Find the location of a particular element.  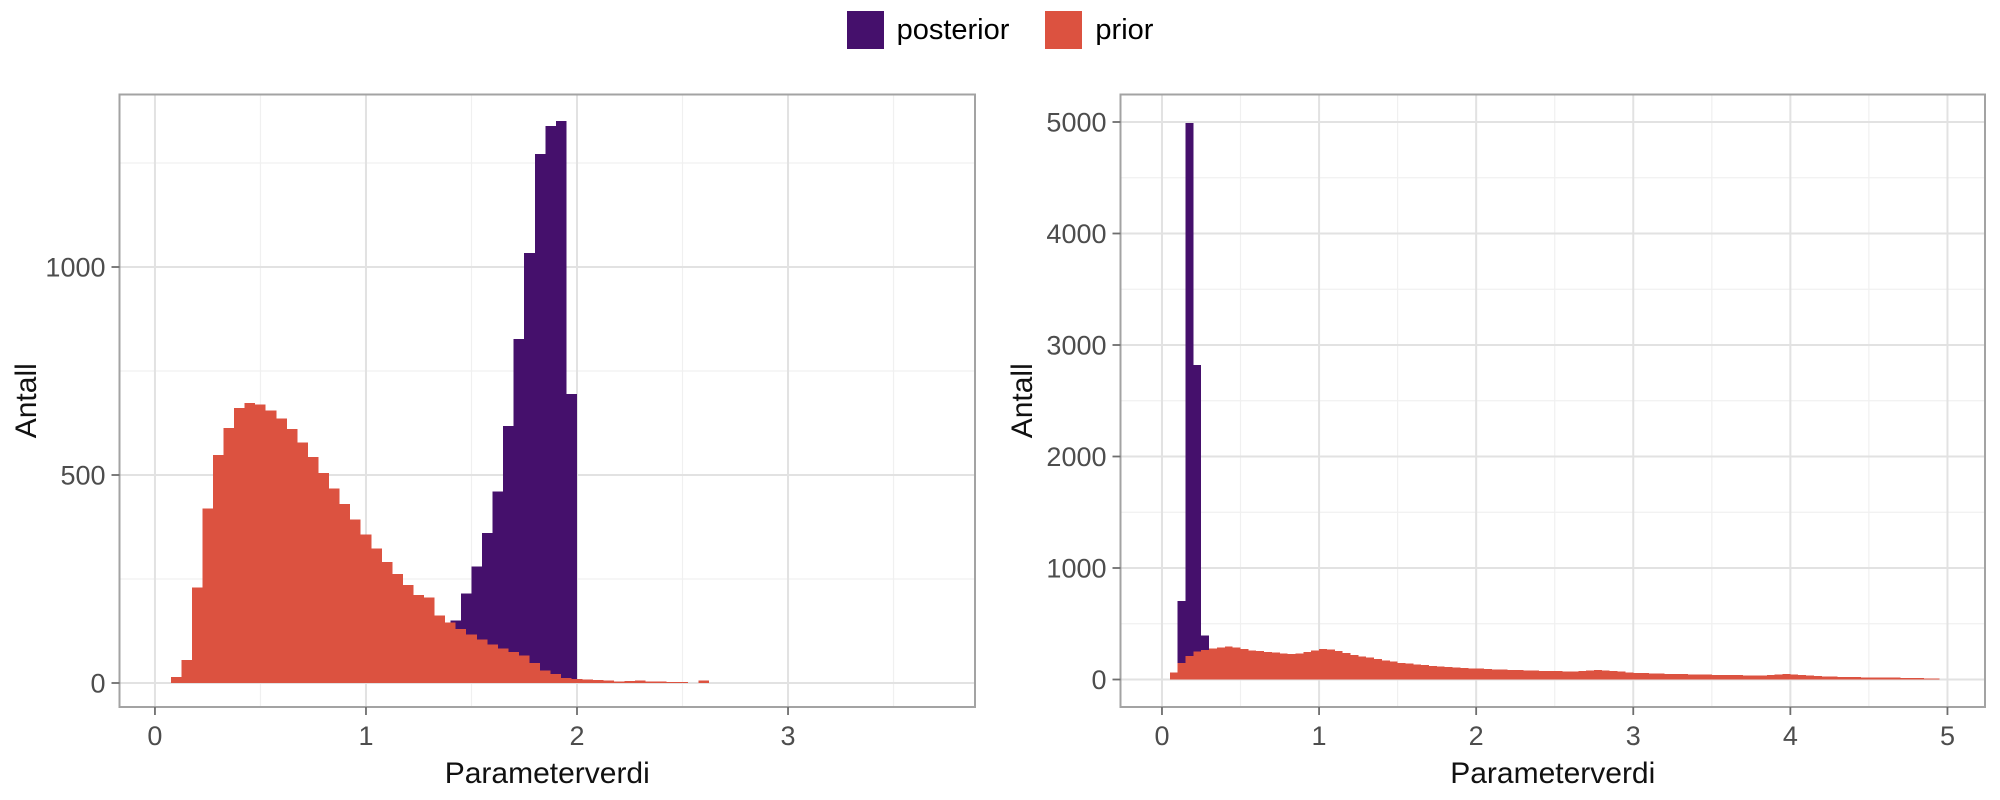

legend-item-prior: prior is located at coordinates (1099, 30).